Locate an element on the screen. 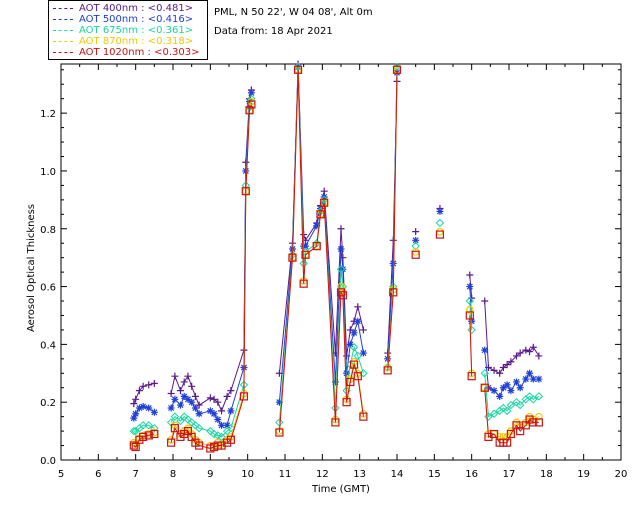  legend-label-870: AOT 870nm : <0.318> is located at coordinates (136, 41).